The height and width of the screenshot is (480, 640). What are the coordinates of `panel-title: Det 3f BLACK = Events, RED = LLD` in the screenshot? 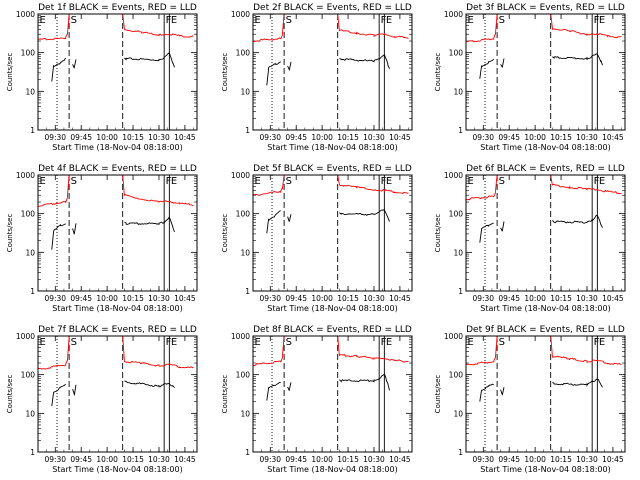 It's located at (545, 8).